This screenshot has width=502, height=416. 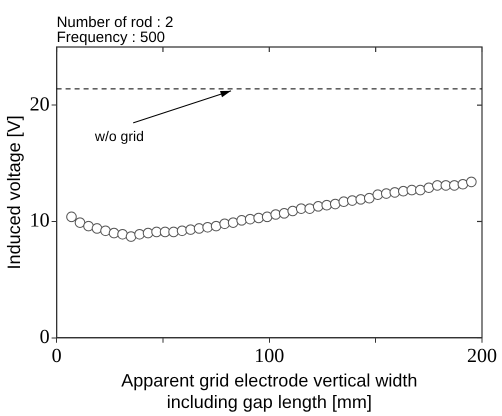 What do you see at coordinates (40, 104) in the screenshot?
I see `y-tick-label: 20` at bounding box center [40, 104].